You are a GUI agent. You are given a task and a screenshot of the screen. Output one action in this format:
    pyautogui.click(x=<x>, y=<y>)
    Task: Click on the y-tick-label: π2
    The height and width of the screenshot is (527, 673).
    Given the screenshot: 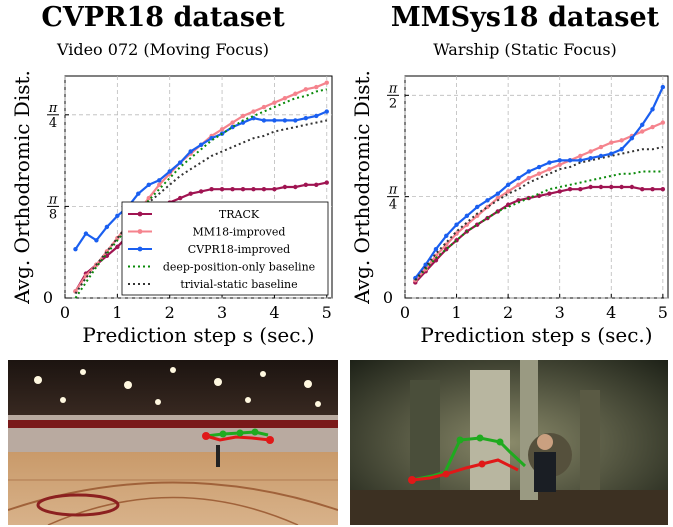 What is the action you would take?
    pyautogui.click(x=393, y=96)
    